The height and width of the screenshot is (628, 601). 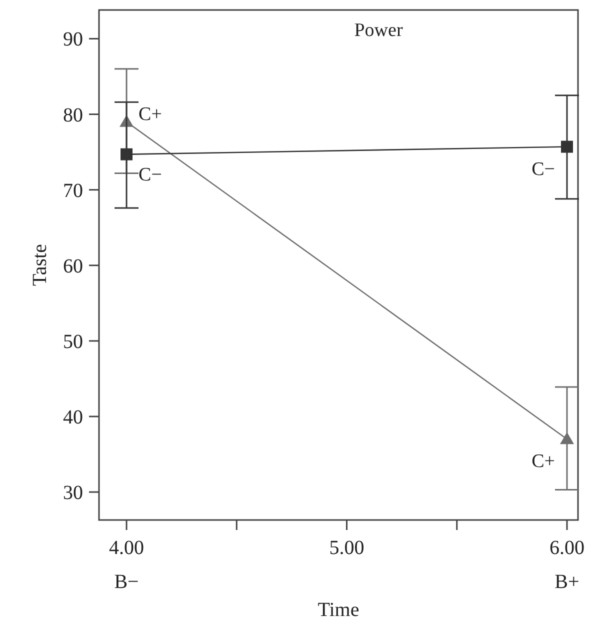 I want to click on y-tick-label: 40, so click(x=73, y=417).